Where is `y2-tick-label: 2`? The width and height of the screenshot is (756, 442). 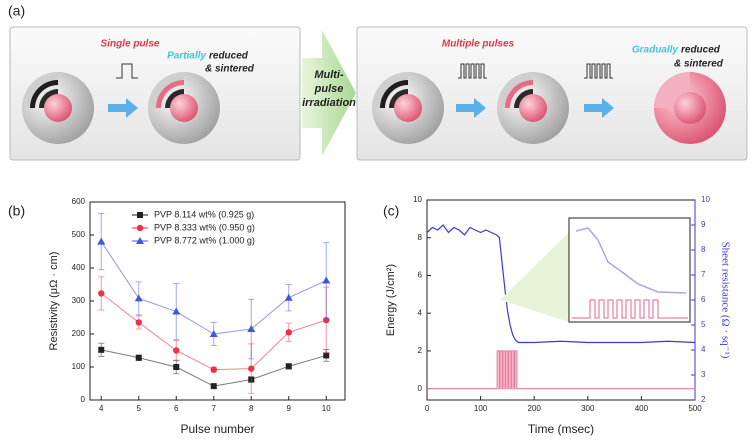 y2-tick-label: 2 is located at coordinates (703, 399).